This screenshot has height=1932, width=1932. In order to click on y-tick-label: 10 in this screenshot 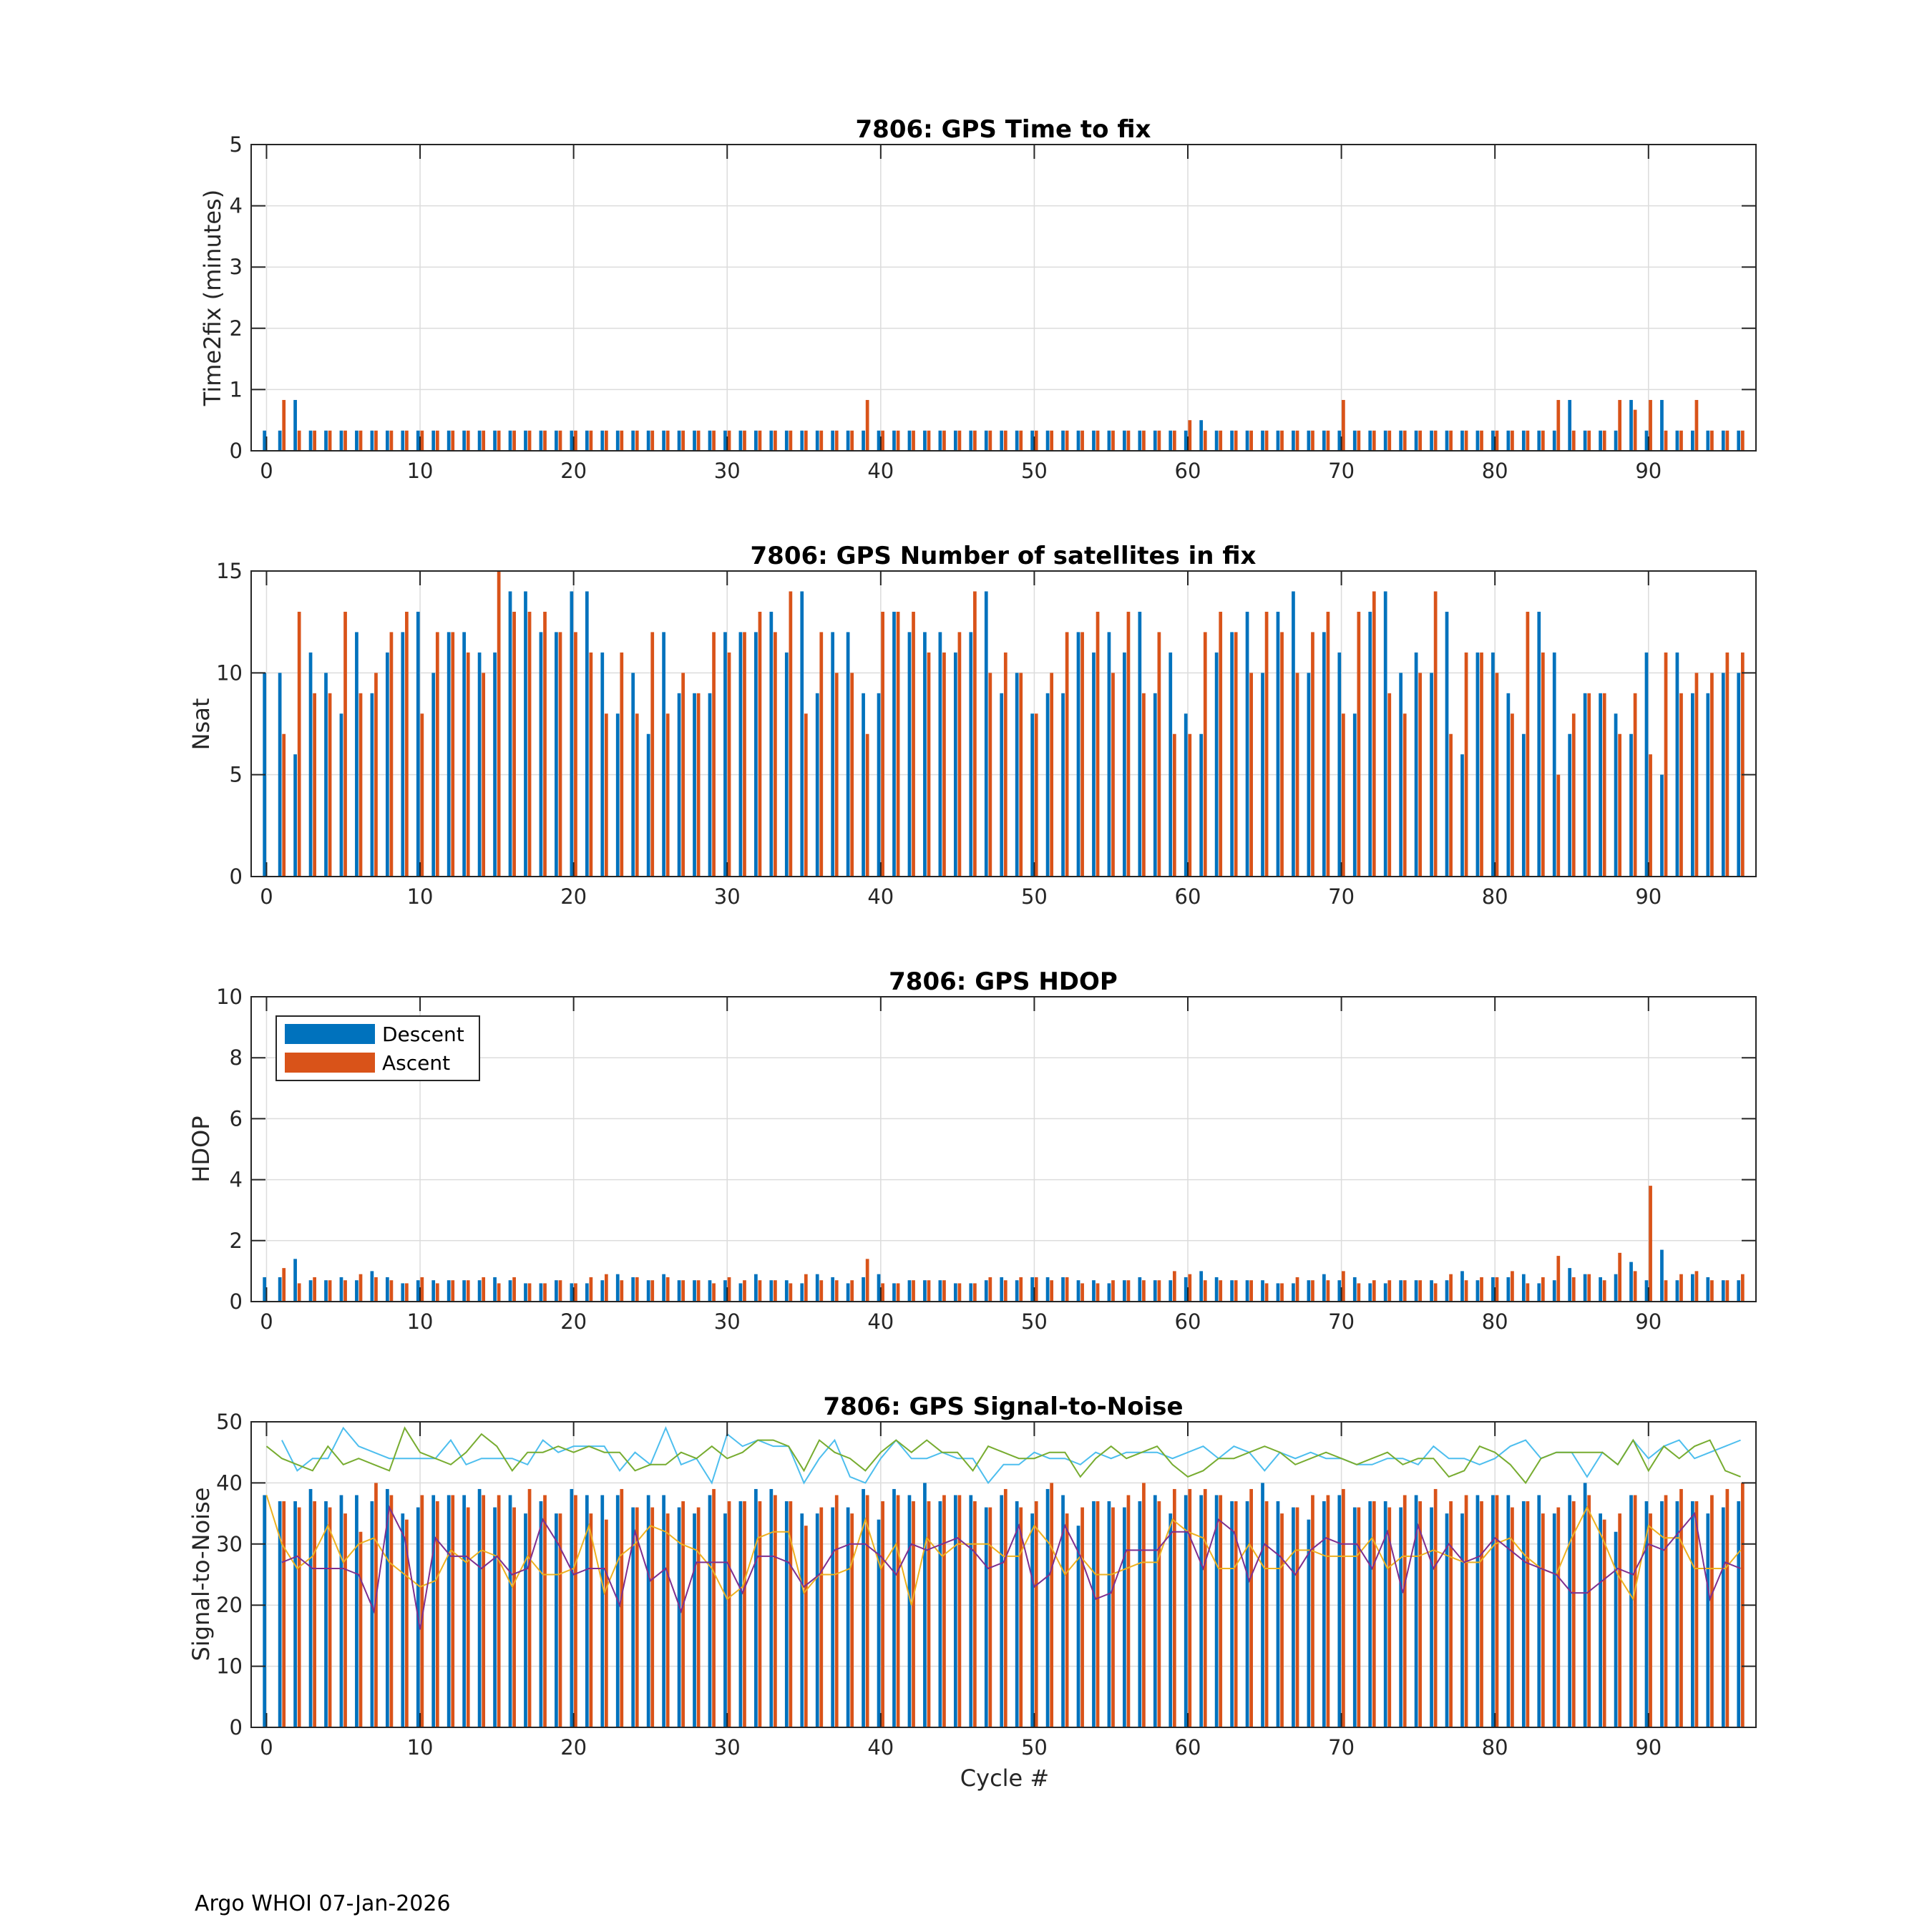, I will do `click(229, 672)`.